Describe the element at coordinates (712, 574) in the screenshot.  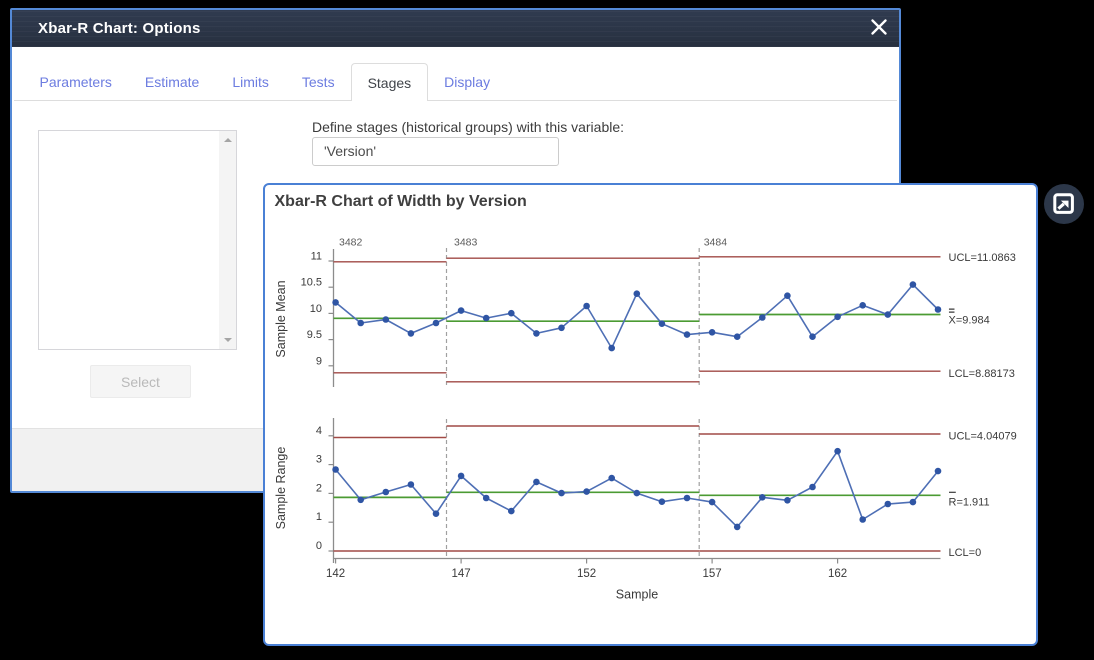
I see `svg-text: 157` at that location.